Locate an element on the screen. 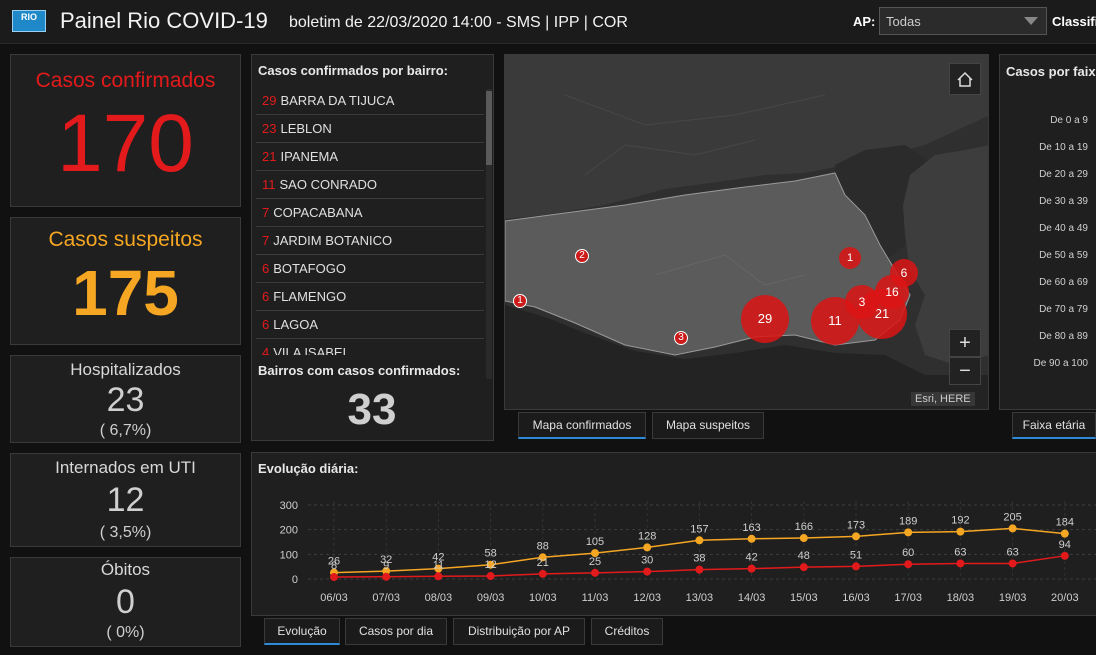 Image resolution: width=1096 pixels, height=655 pixels. list-item-name: COPACABANA is located at coordinates (318, 212).